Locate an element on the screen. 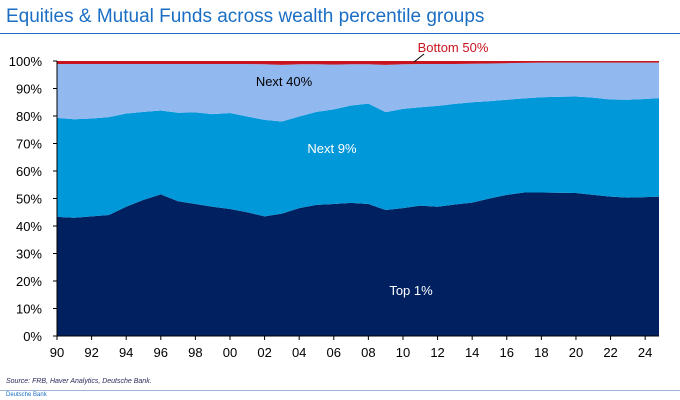  footer-rule is located at coordinates (340, 390).